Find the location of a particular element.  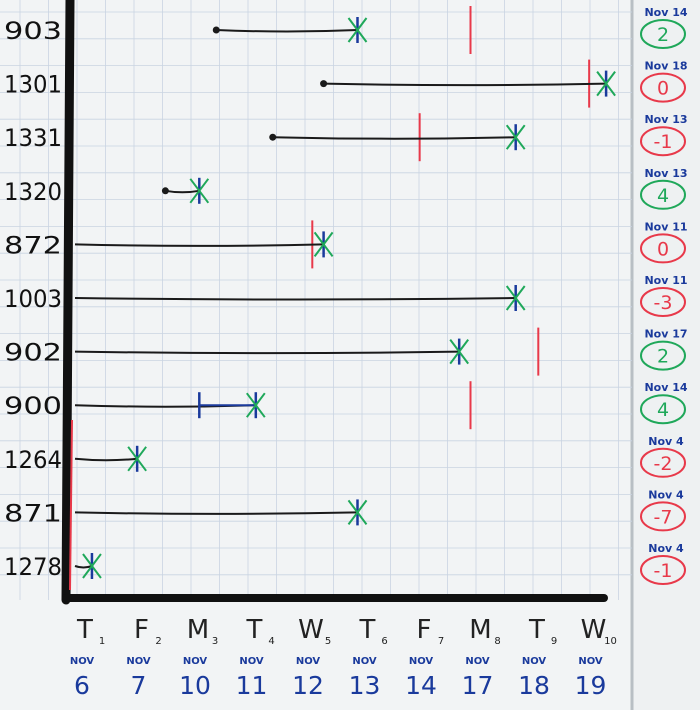

side-panel is located at coordinates (666, 355).